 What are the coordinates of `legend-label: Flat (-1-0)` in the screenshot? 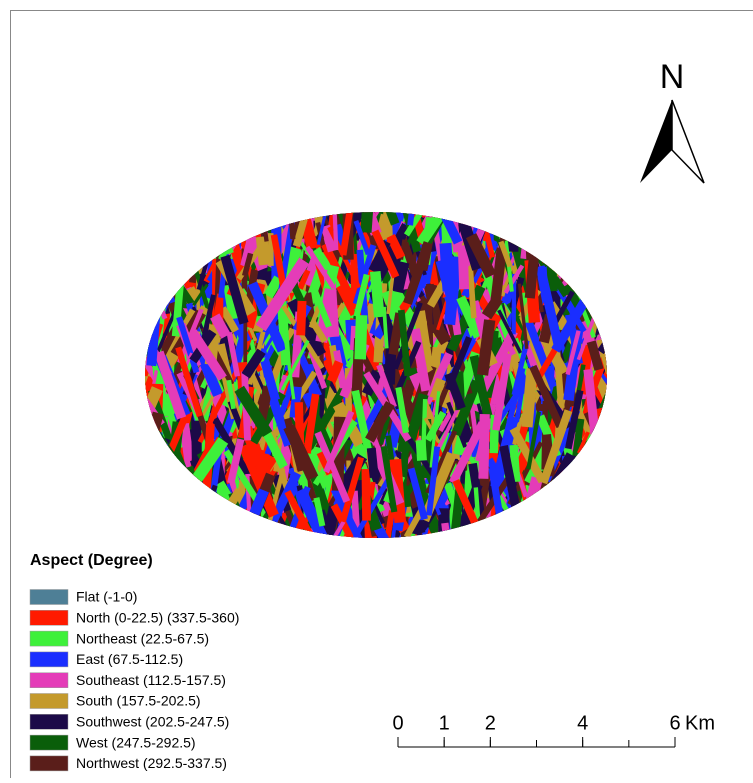 It's located at (106, 597).